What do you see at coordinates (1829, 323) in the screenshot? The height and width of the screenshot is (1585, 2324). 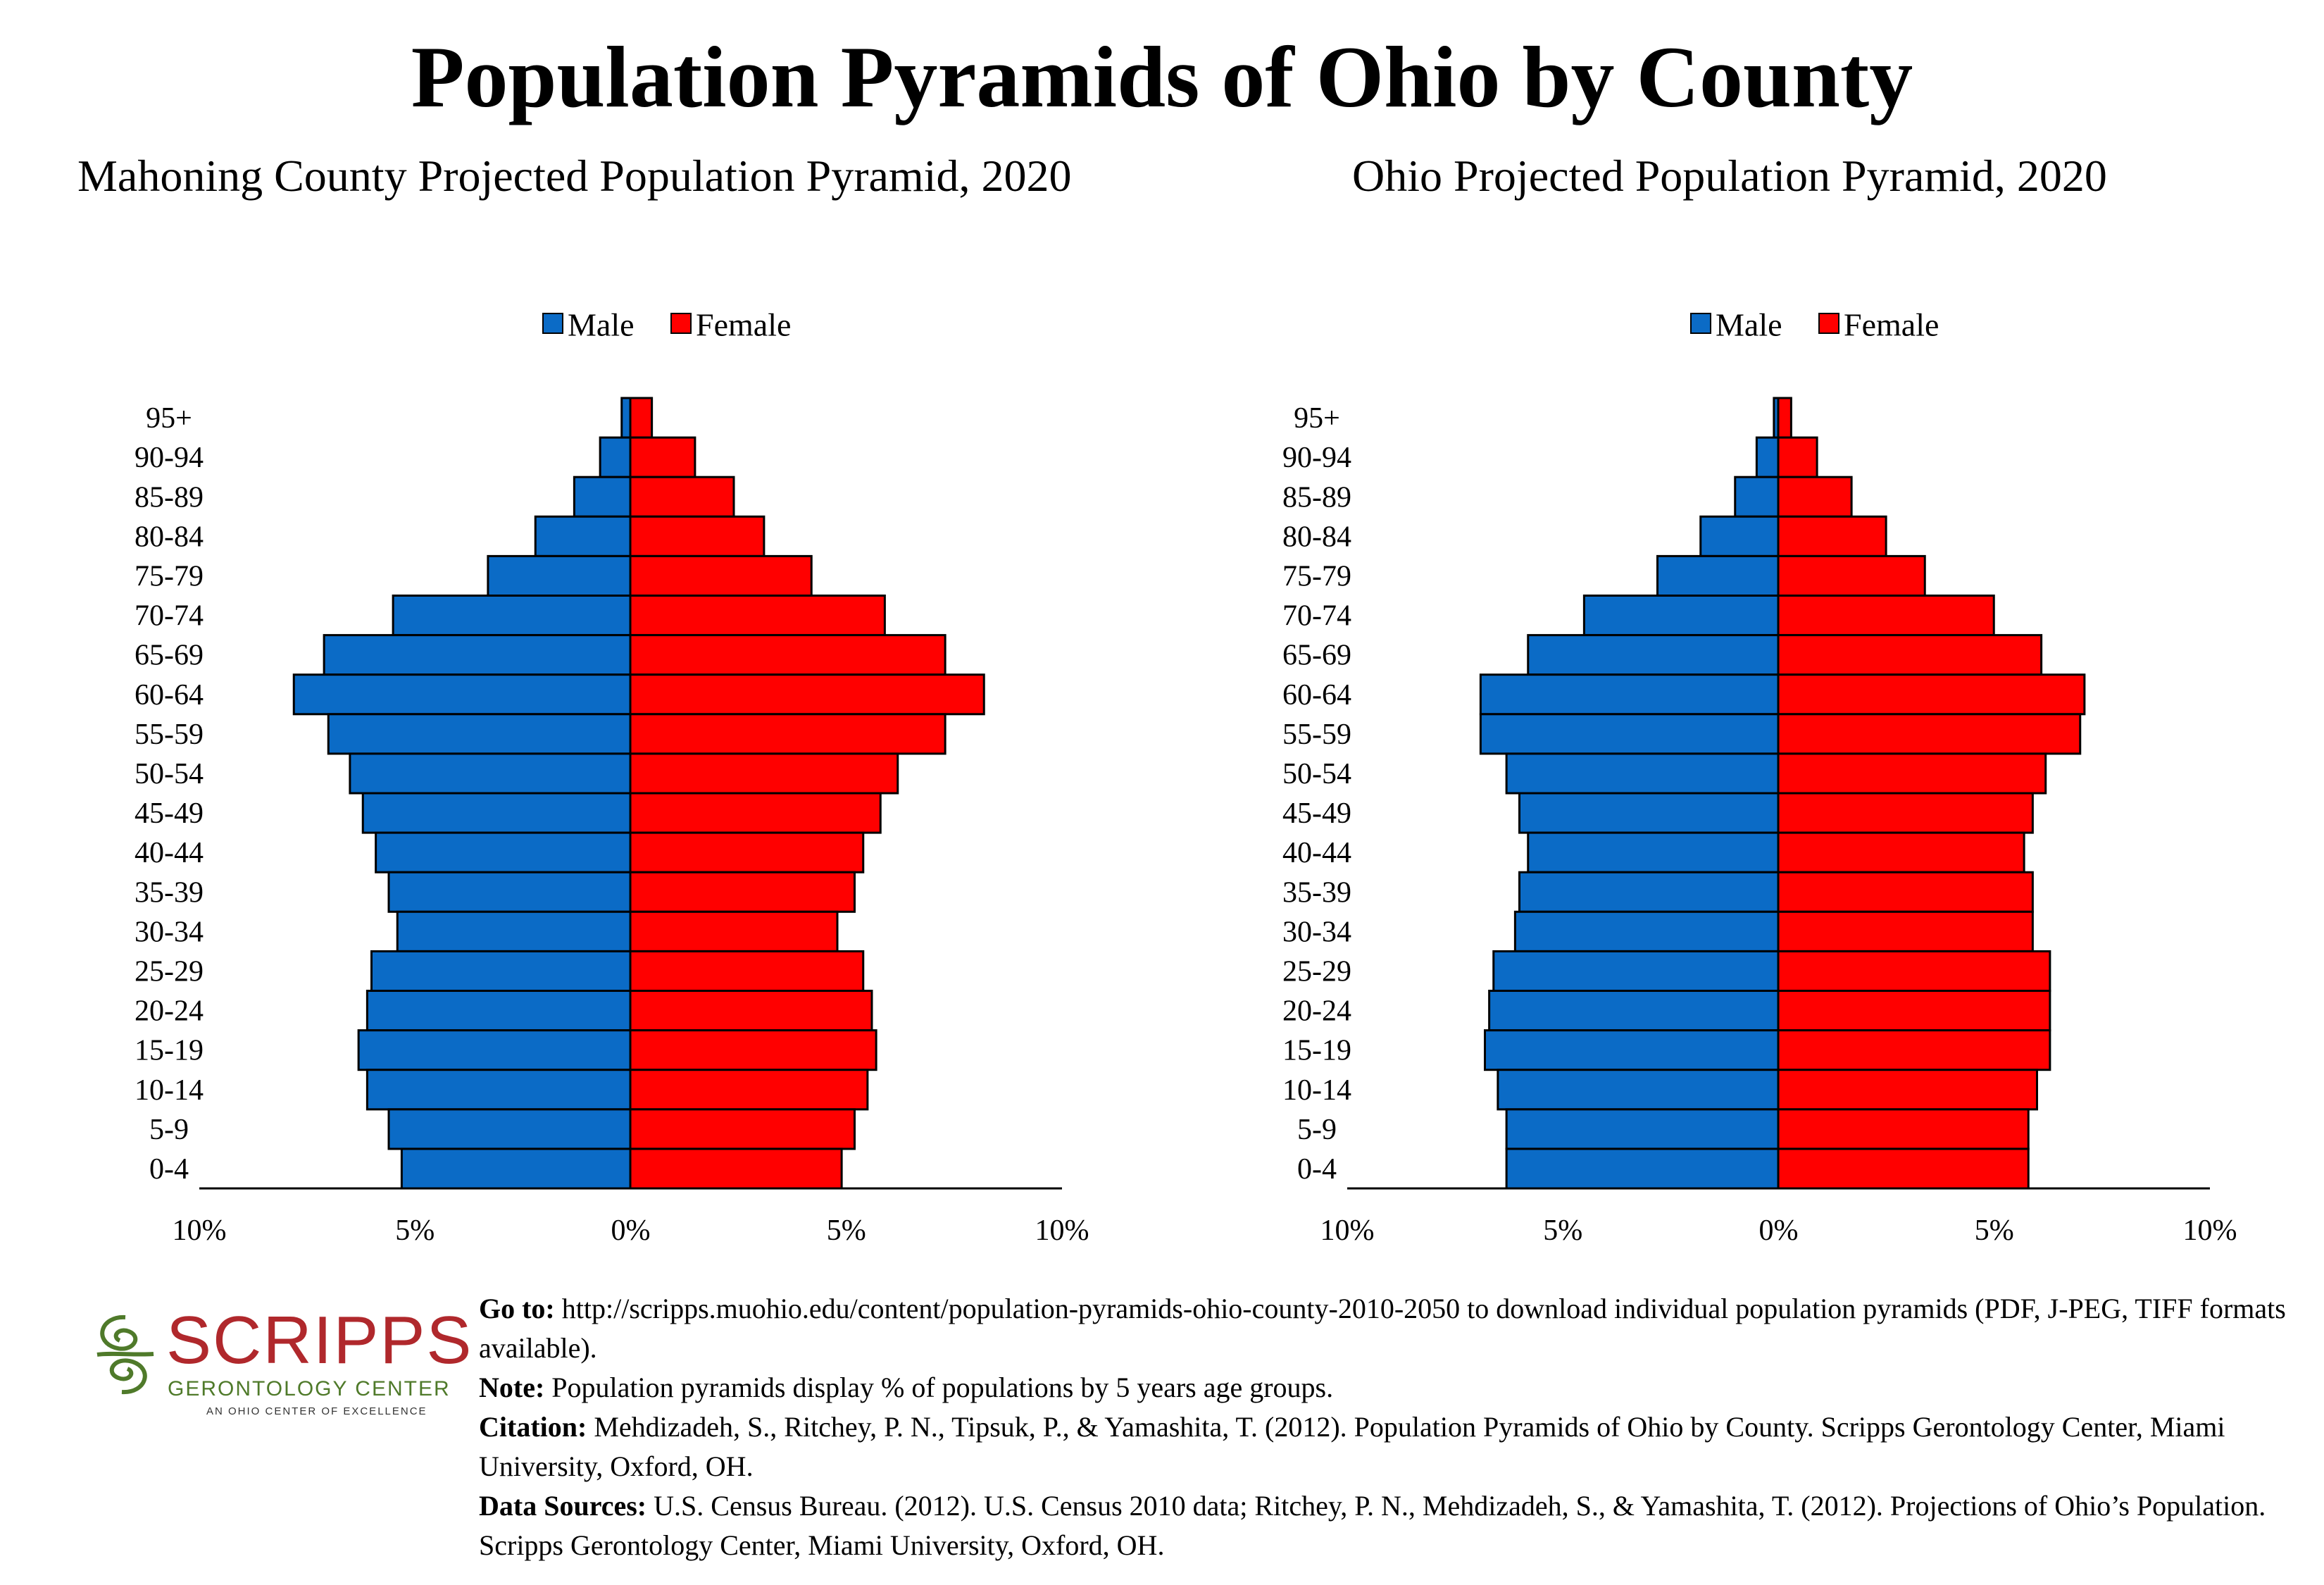 I see `legend-swatch-female` at bounding box center [1829, 323].